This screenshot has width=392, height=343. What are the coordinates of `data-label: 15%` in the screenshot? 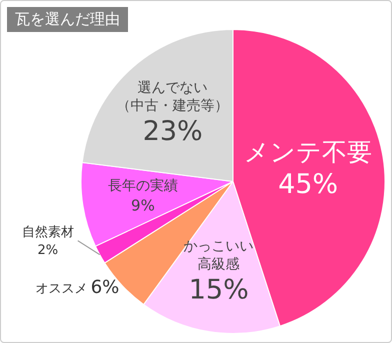 It's located at (218, 290).